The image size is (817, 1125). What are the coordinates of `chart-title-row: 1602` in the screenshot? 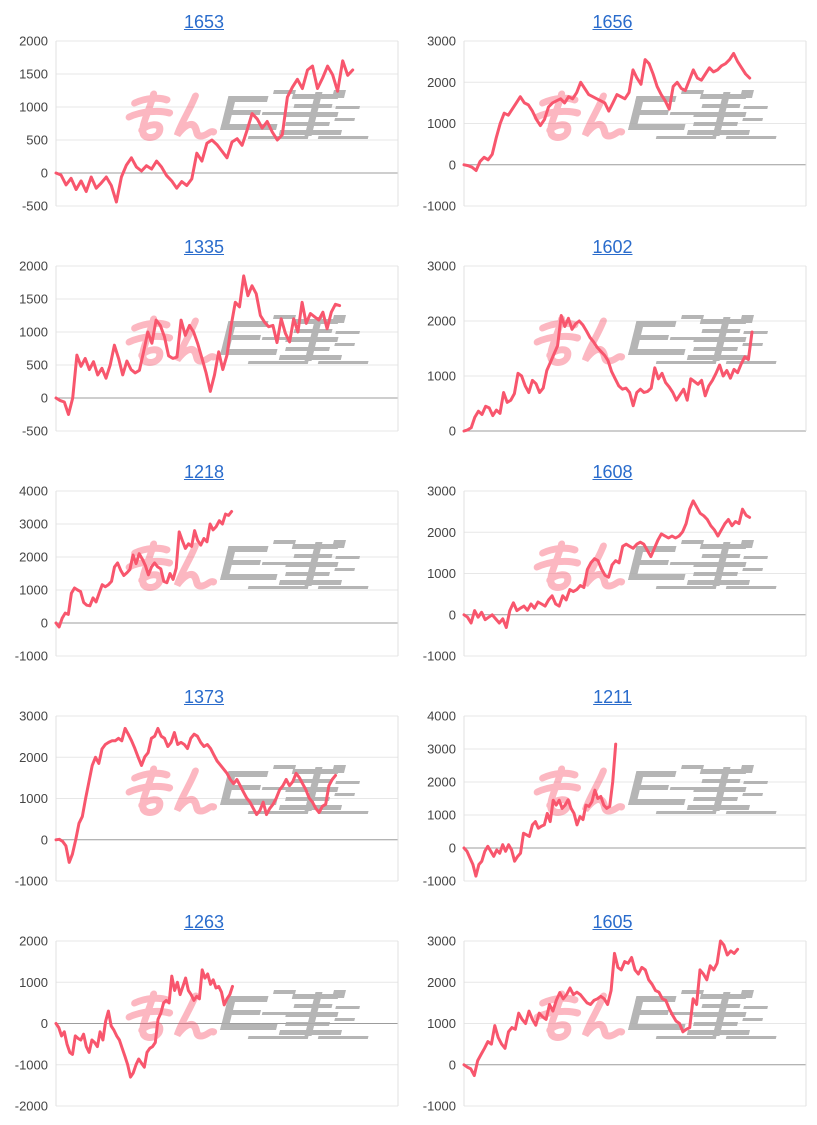 It's located at (612, 241).